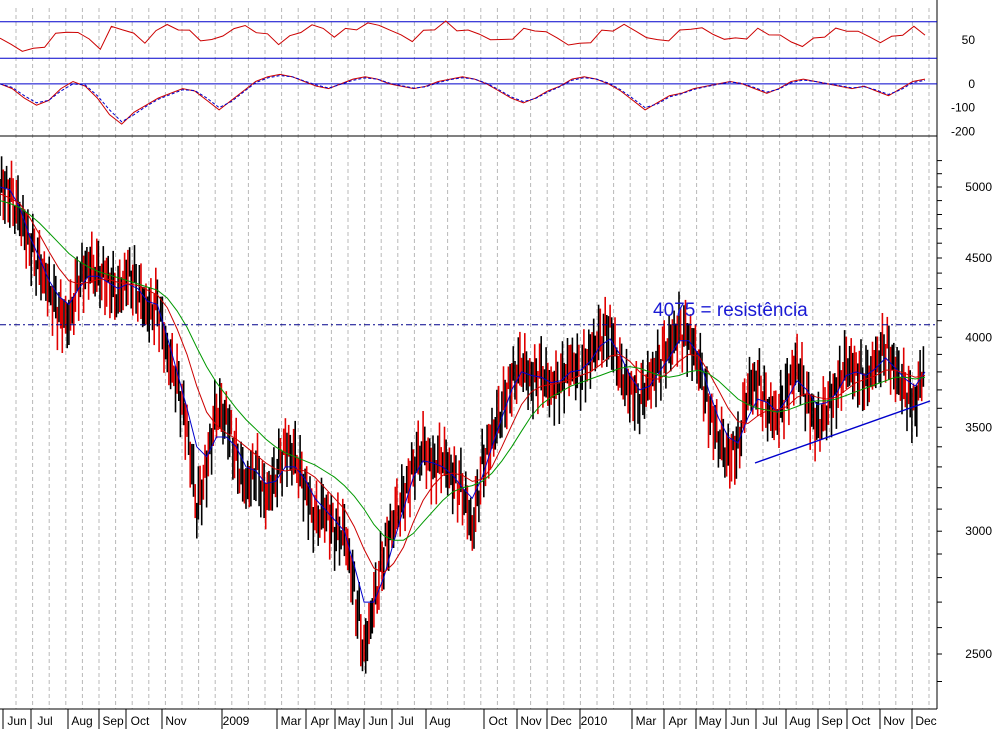 The height and width of the screenshot is (734, 995). I want to click on price-tick-label: 5000, so click(978, 187).